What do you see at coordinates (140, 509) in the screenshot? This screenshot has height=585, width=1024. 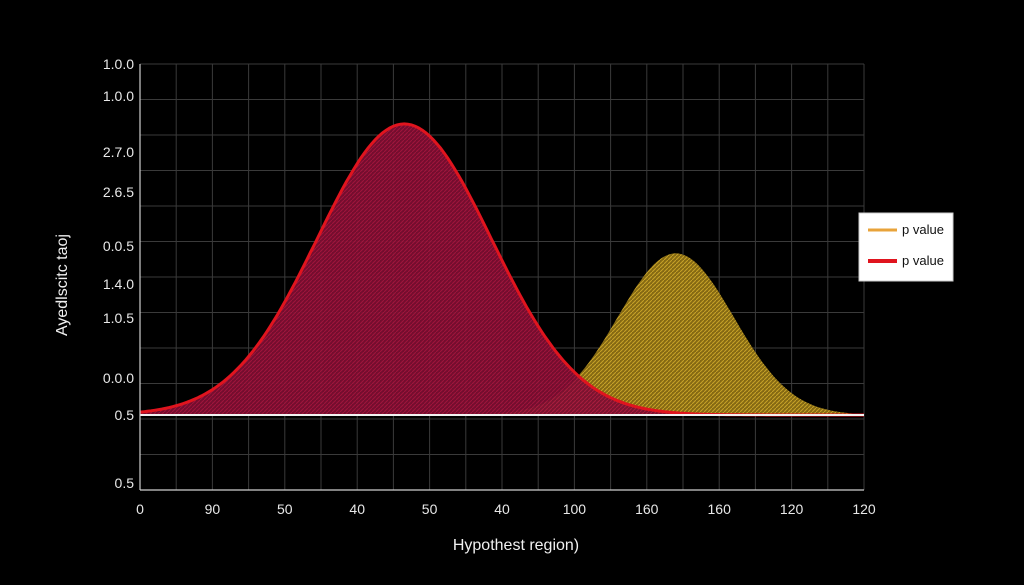 I see `x-tick-label: 0` at bounding box center [140, 509].